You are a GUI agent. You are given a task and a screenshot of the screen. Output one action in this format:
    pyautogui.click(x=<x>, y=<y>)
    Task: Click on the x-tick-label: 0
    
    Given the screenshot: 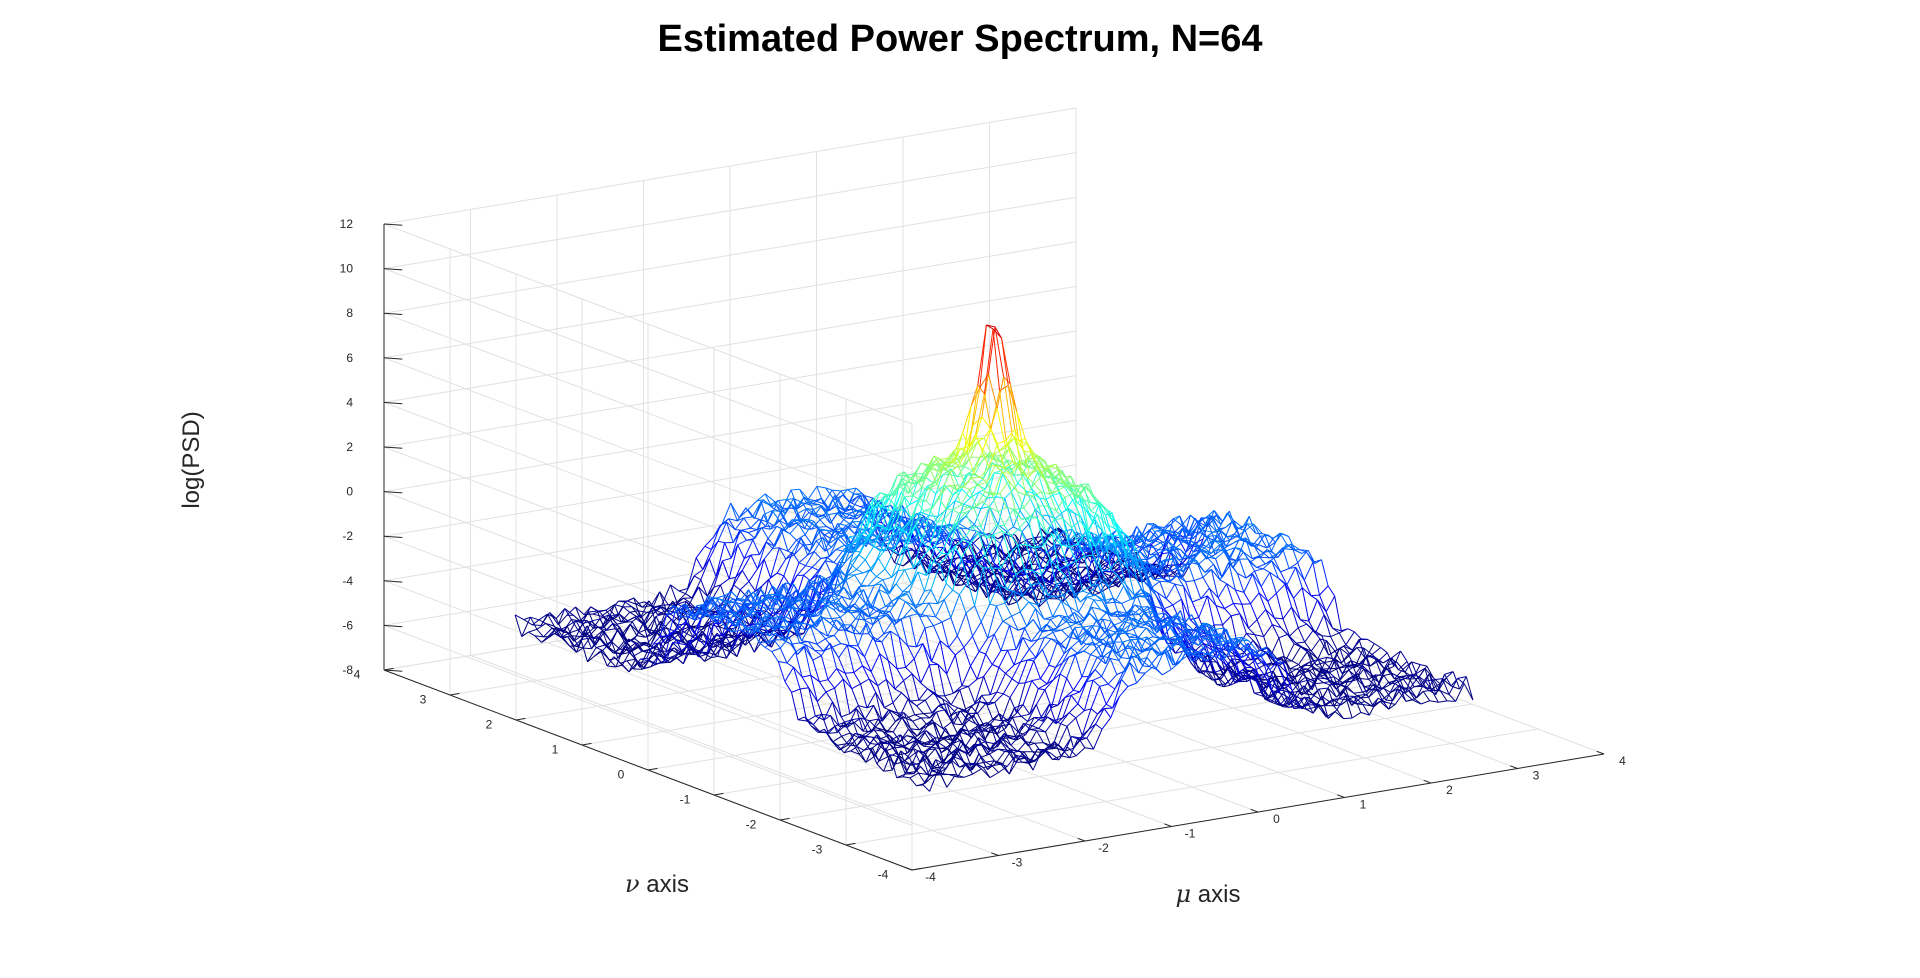 What is the action you would take?
    pyautogui.click(x=1276, y=819)
    